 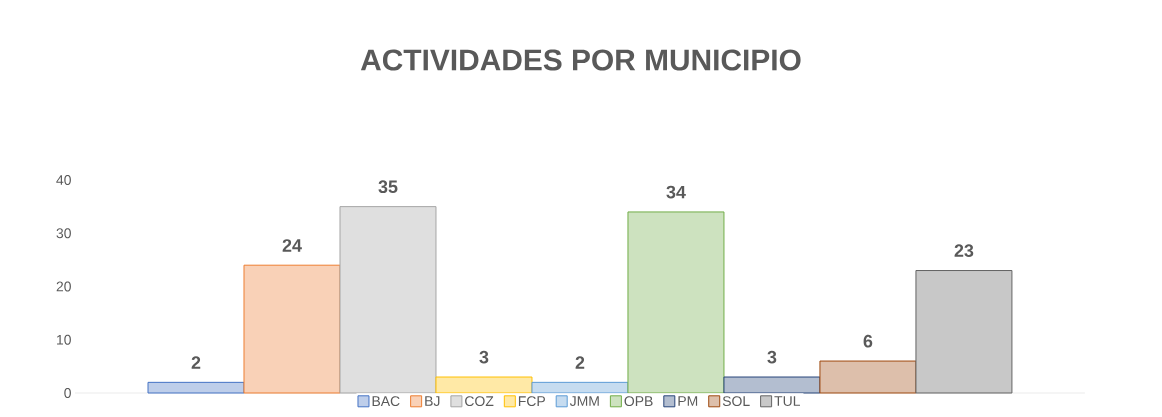 I want to click on legend-label: COZ, so click(x=479, y=401).